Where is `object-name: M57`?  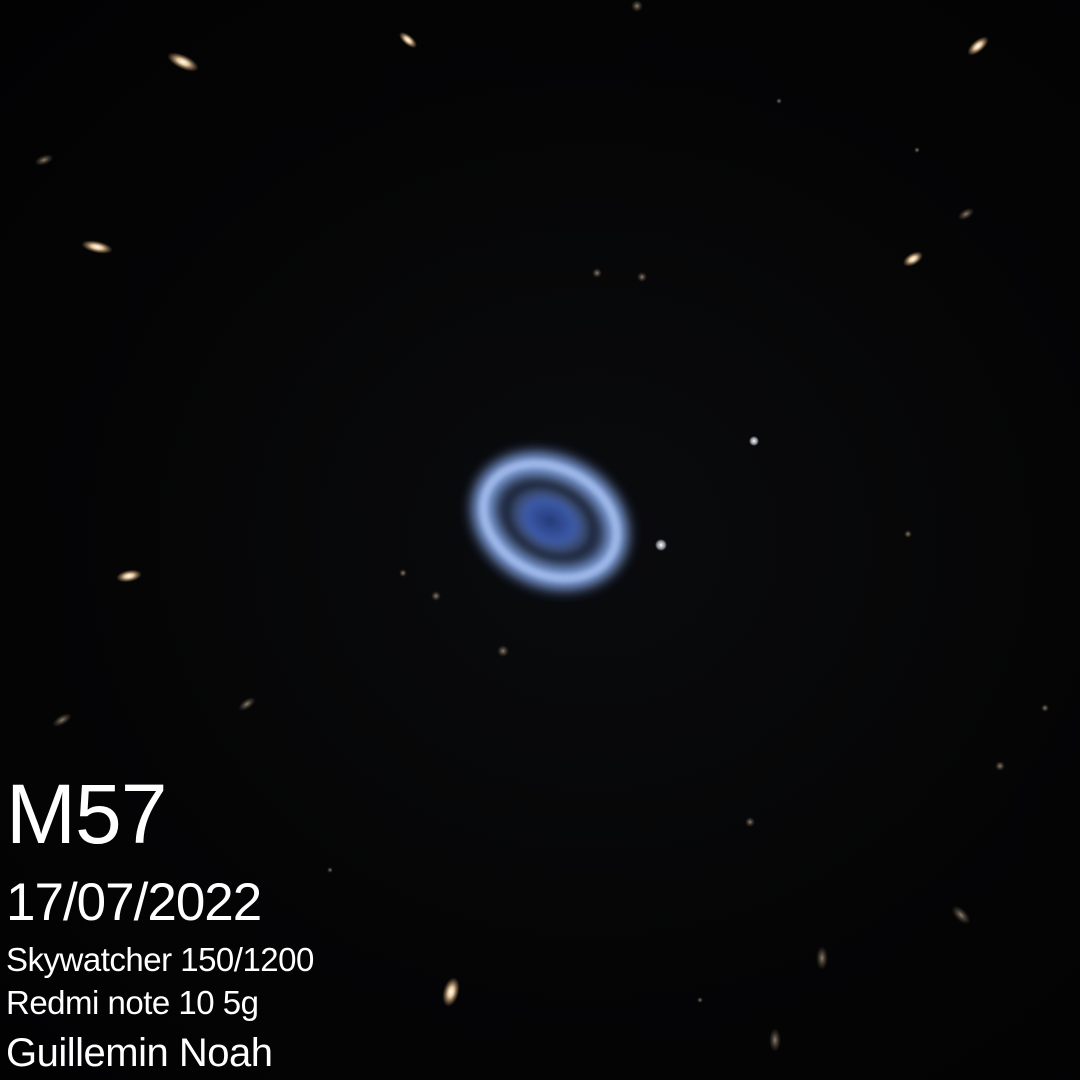 object-name: M57 is located at coordinates (86, 814).